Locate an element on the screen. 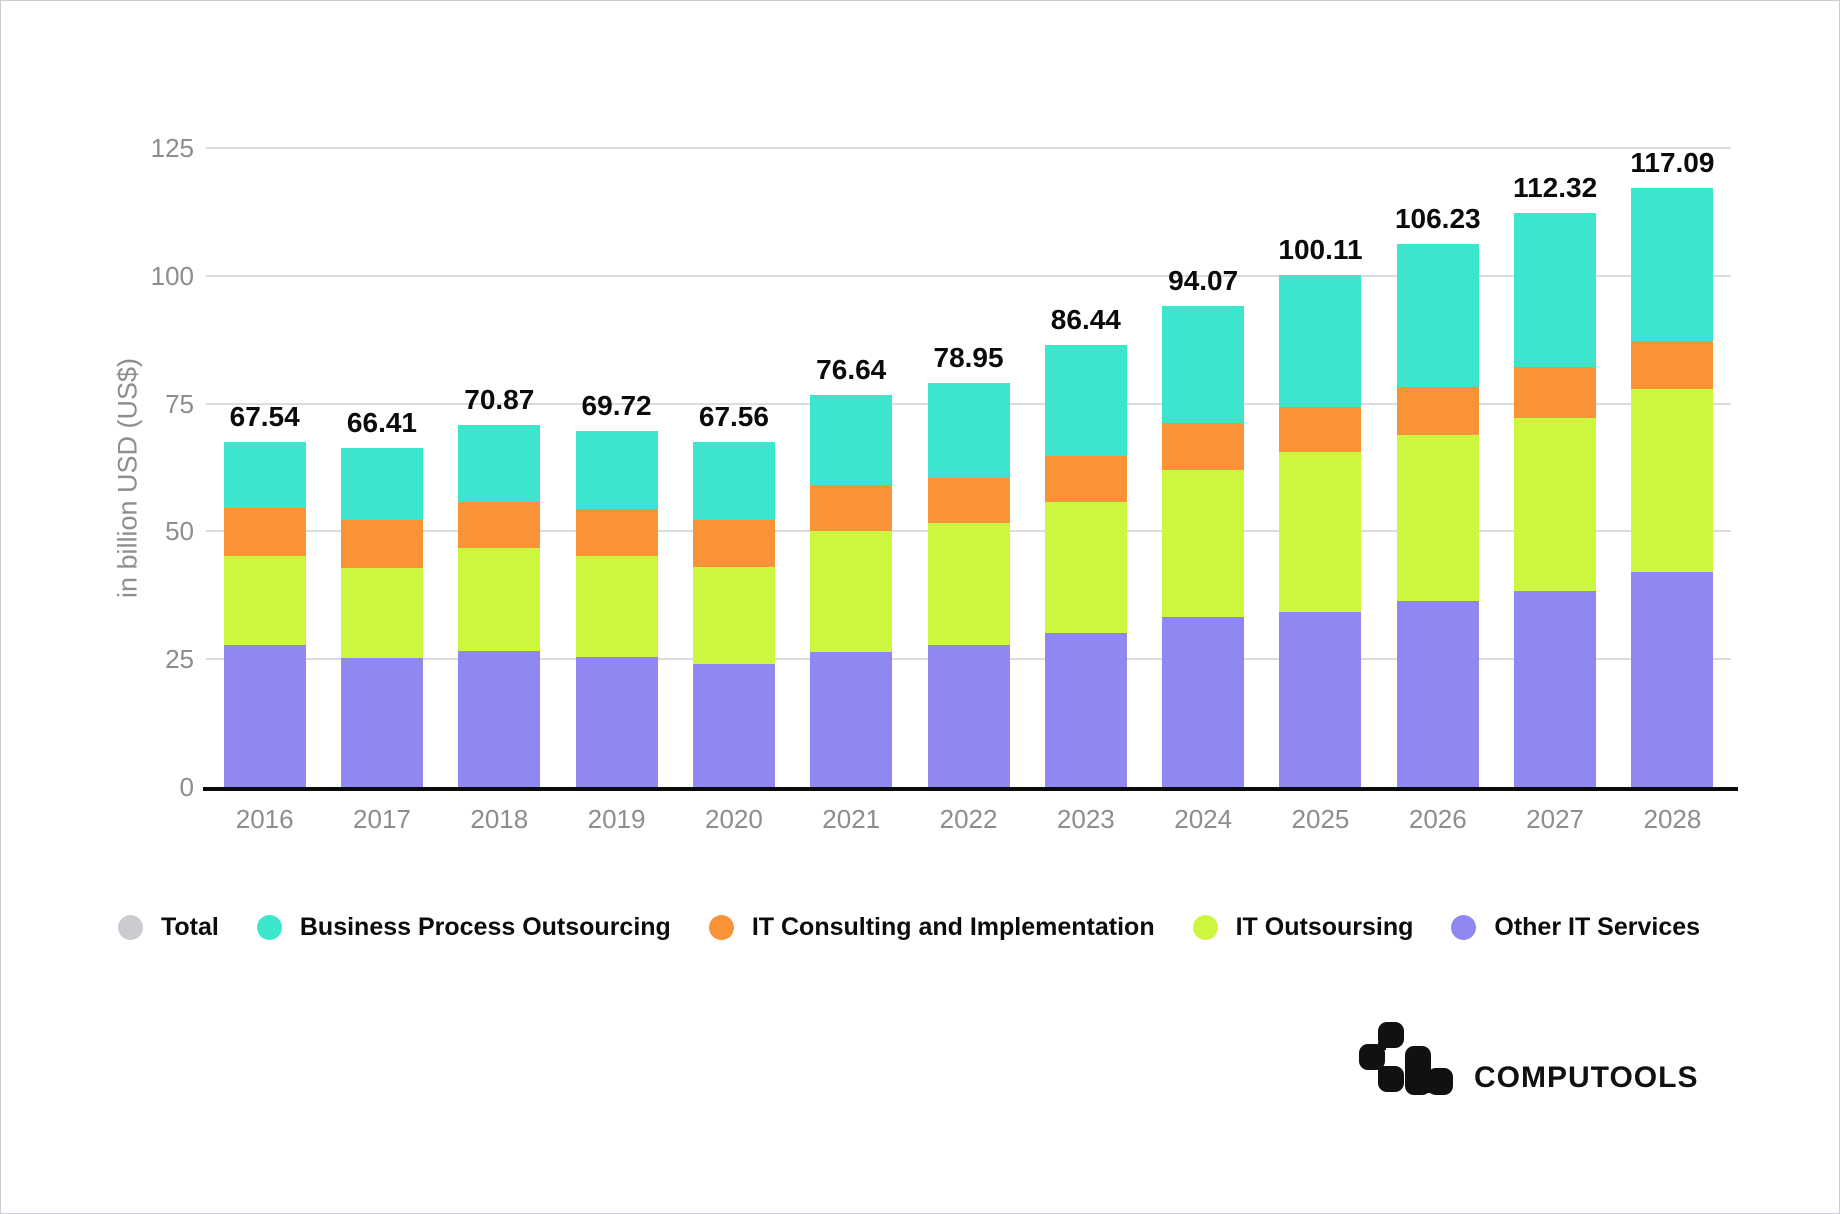 This screenshot has height=1214, width=1840. legend-label: Business Process Outsourcing is located at coordinates (485, 926).